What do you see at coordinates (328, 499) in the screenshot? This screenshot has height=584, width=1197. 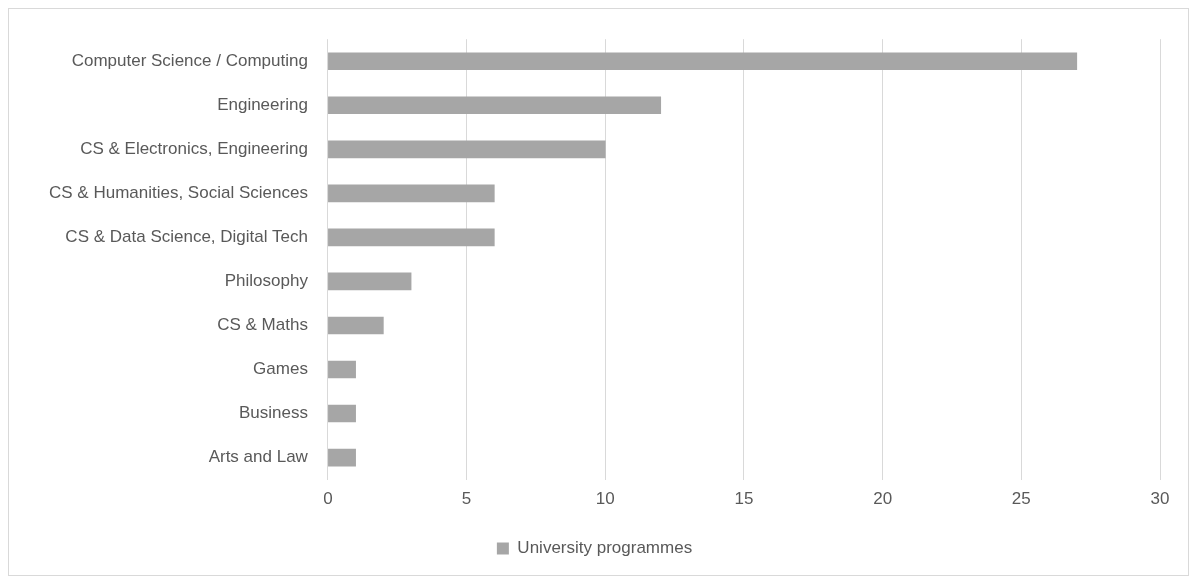 I see `x-tick-label: 0` at bounding box center [328, 499].